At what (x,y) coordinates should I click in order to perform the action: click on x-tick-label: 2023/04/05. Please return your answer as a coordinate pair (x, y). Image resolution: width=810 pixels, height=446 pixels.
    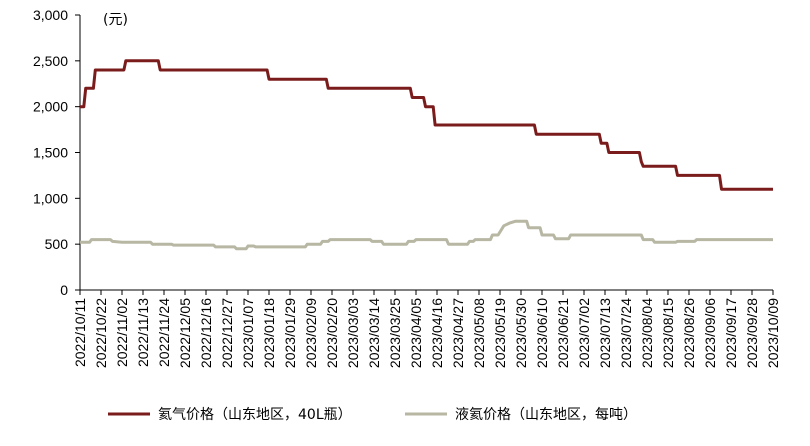
    Looking at the image, I should click on (416, 333).